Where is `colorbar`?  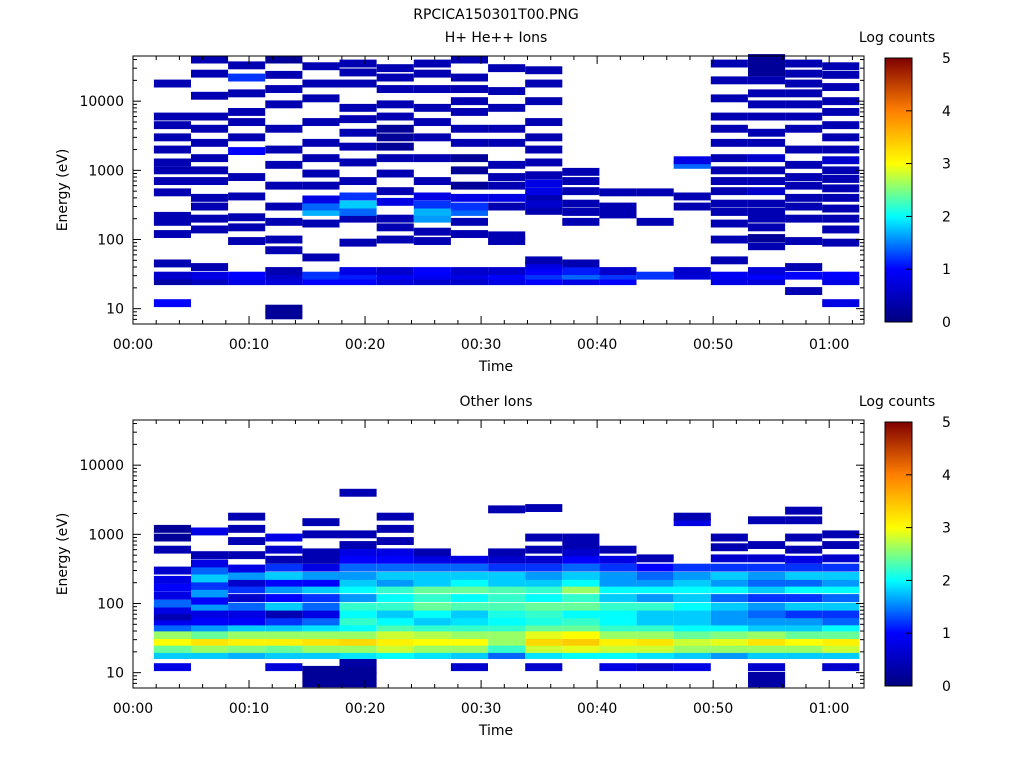
colorbar is located at coordinates (898, 190).